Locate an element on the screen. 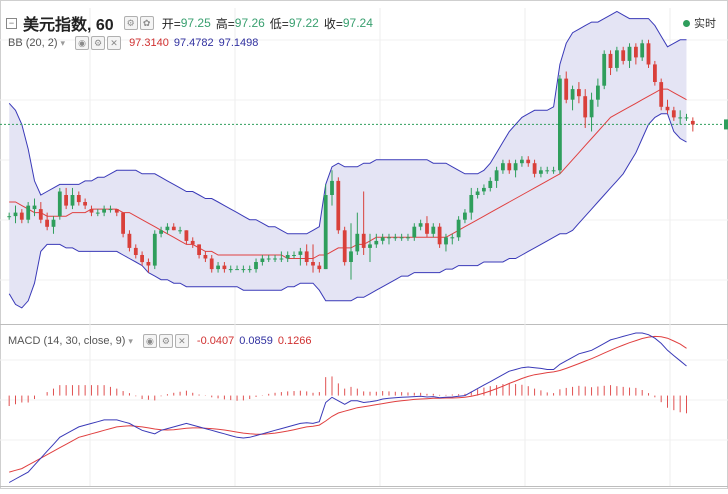  realtime-label: 实时 is located at coordinates (705, 24).